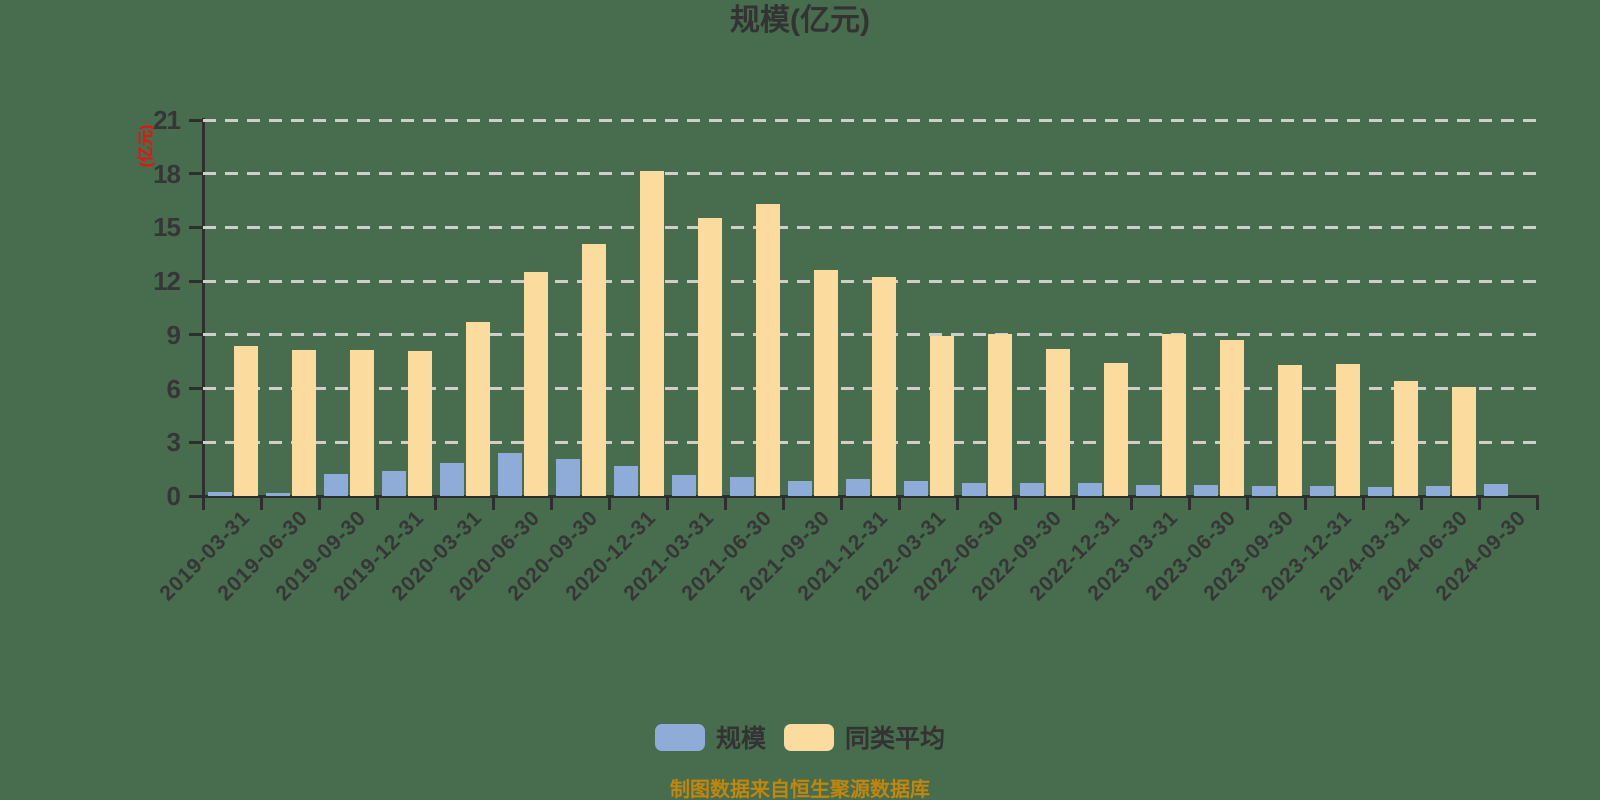 This screenshot has height=800, width=1600. I want to click on legend-item-scale: 规模, so click(710, 737).